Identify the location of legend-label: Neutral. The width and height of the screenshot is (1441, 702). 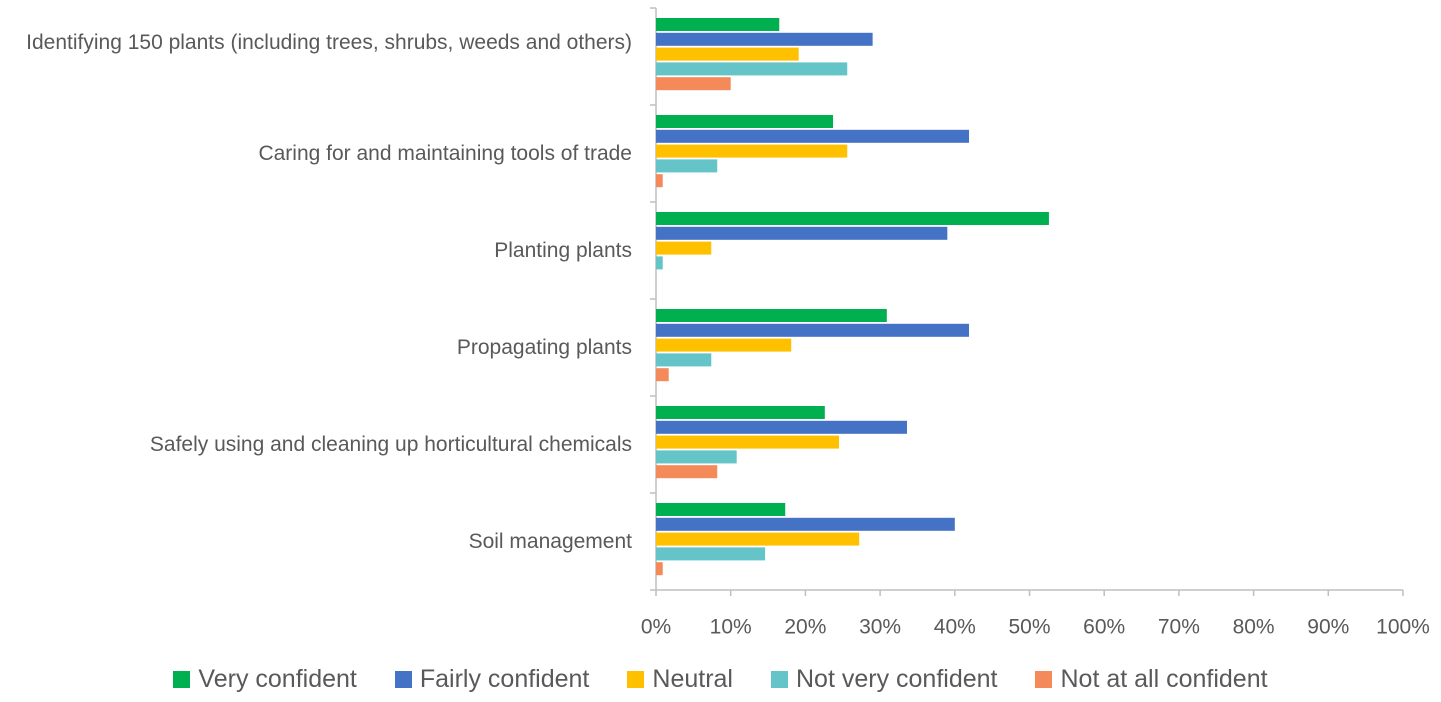
(692, 679).